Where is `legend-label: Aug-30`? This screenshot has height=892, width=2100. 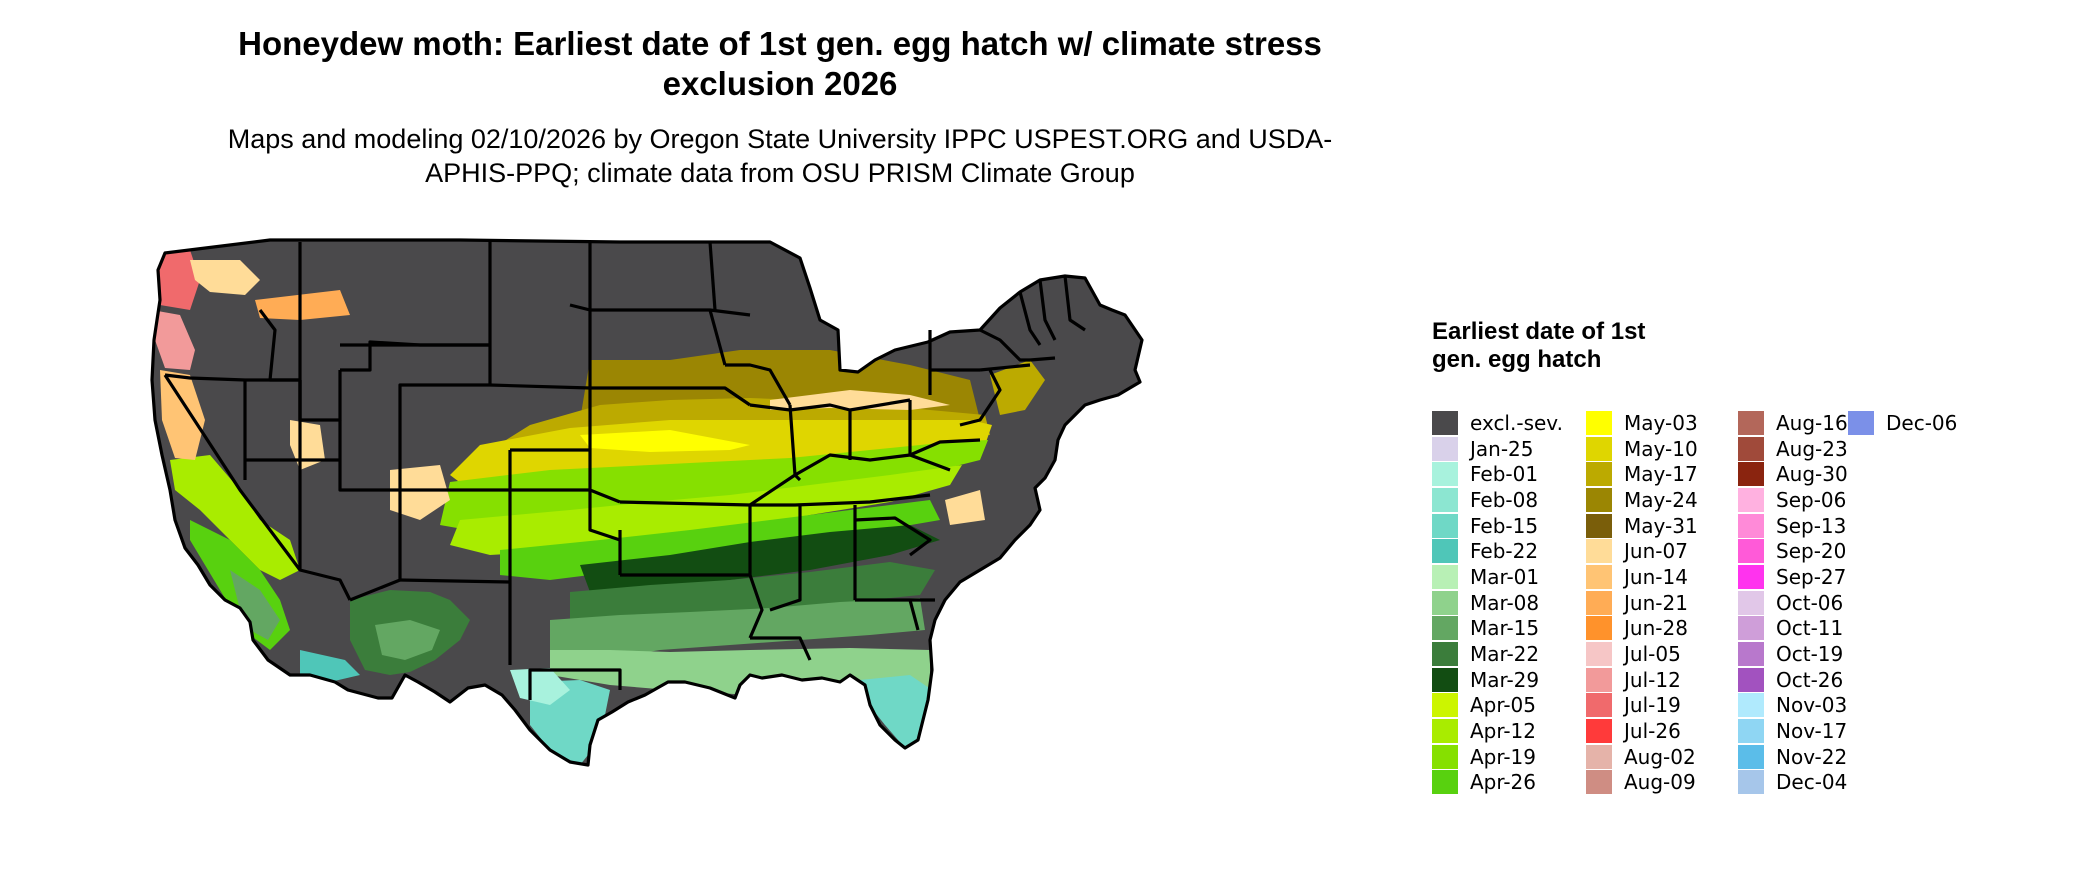
legend-label: Aug-30 is located at coordinates (1812, 474).